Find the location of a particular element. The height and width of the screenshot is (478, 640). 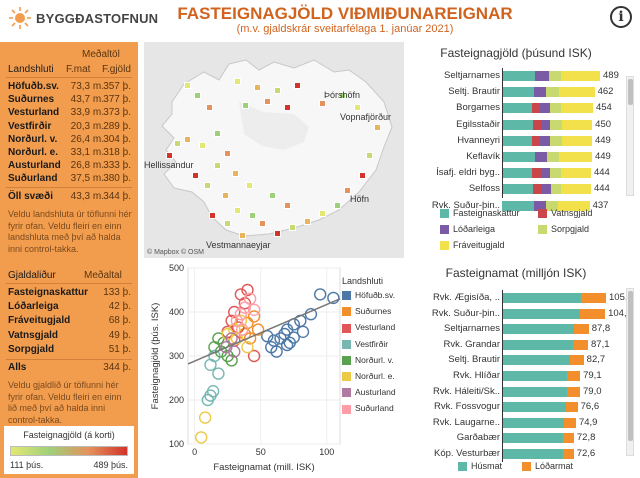

bar-row: Kóp. Vesturbær 72,6 is located at coordinates (520, 454).